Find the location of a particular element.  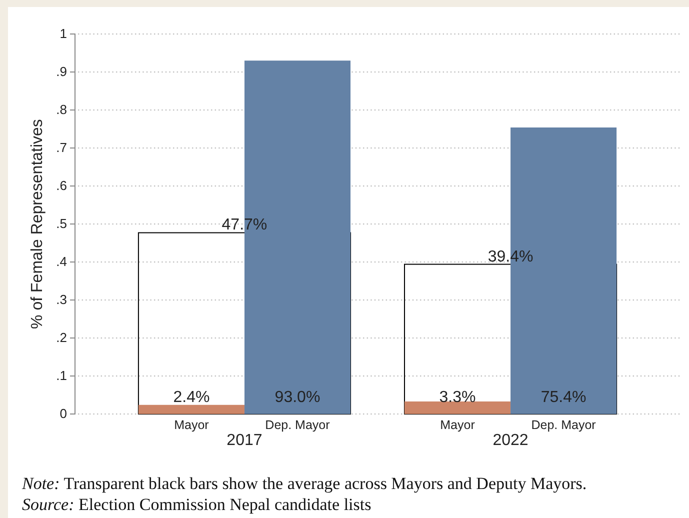

data-label: 2.4% is located at coordinates (191, 397).